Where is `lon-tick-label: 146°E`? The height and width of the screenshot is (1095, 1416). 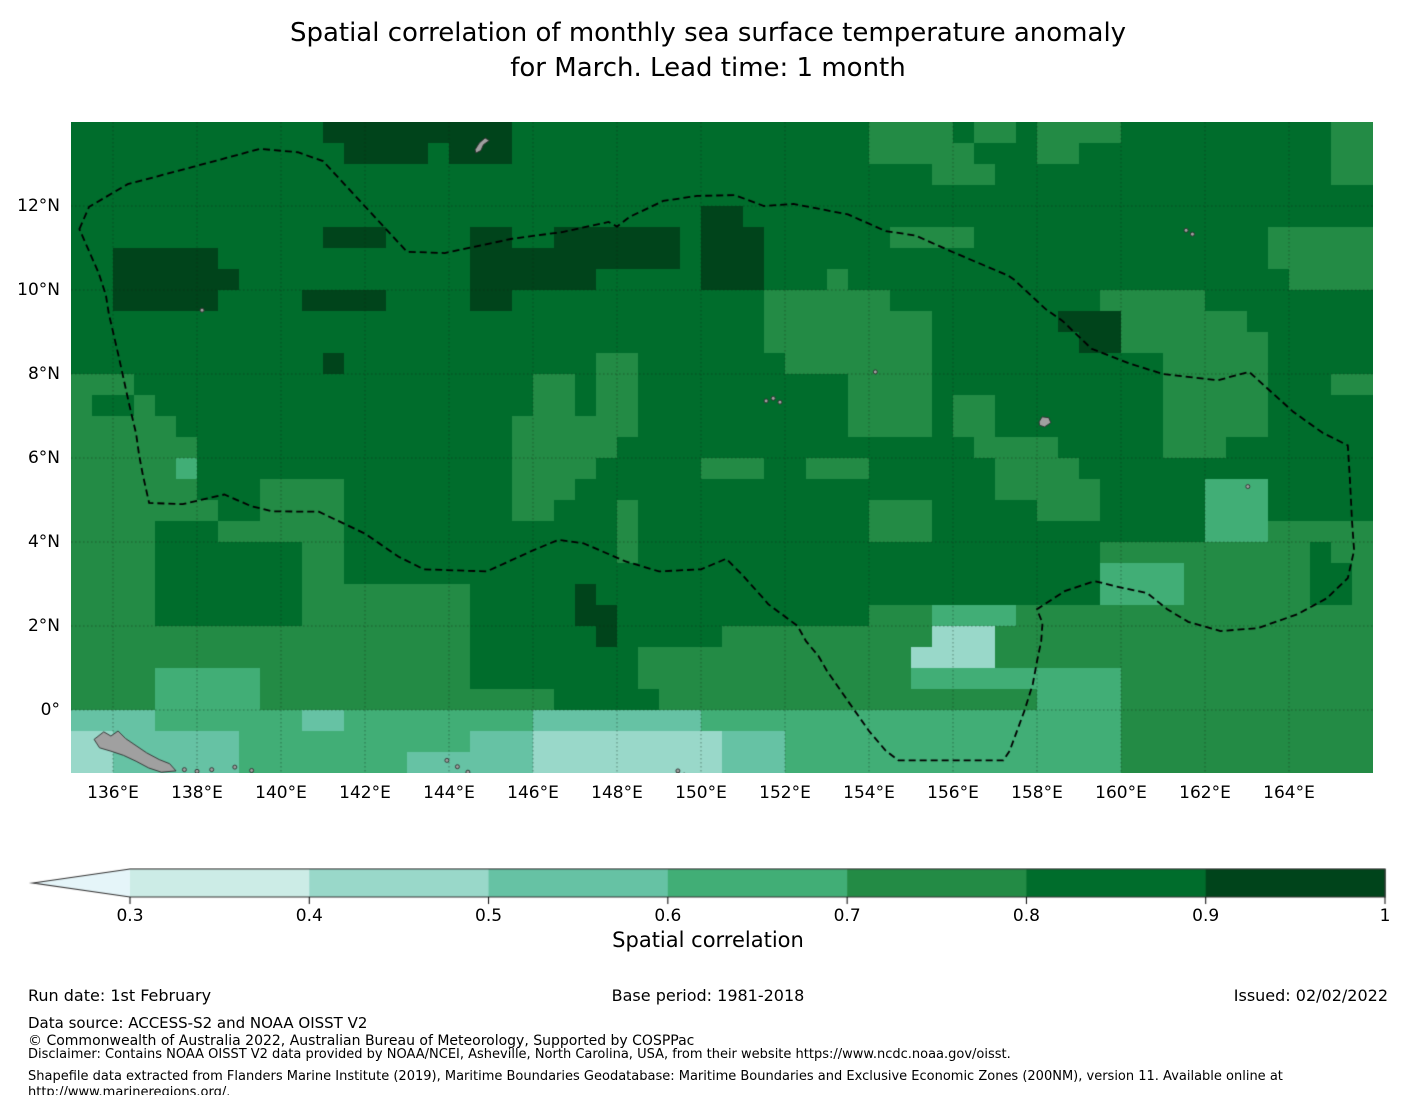
lon-tick-label: 146°E is located at coordinates (533, 793).